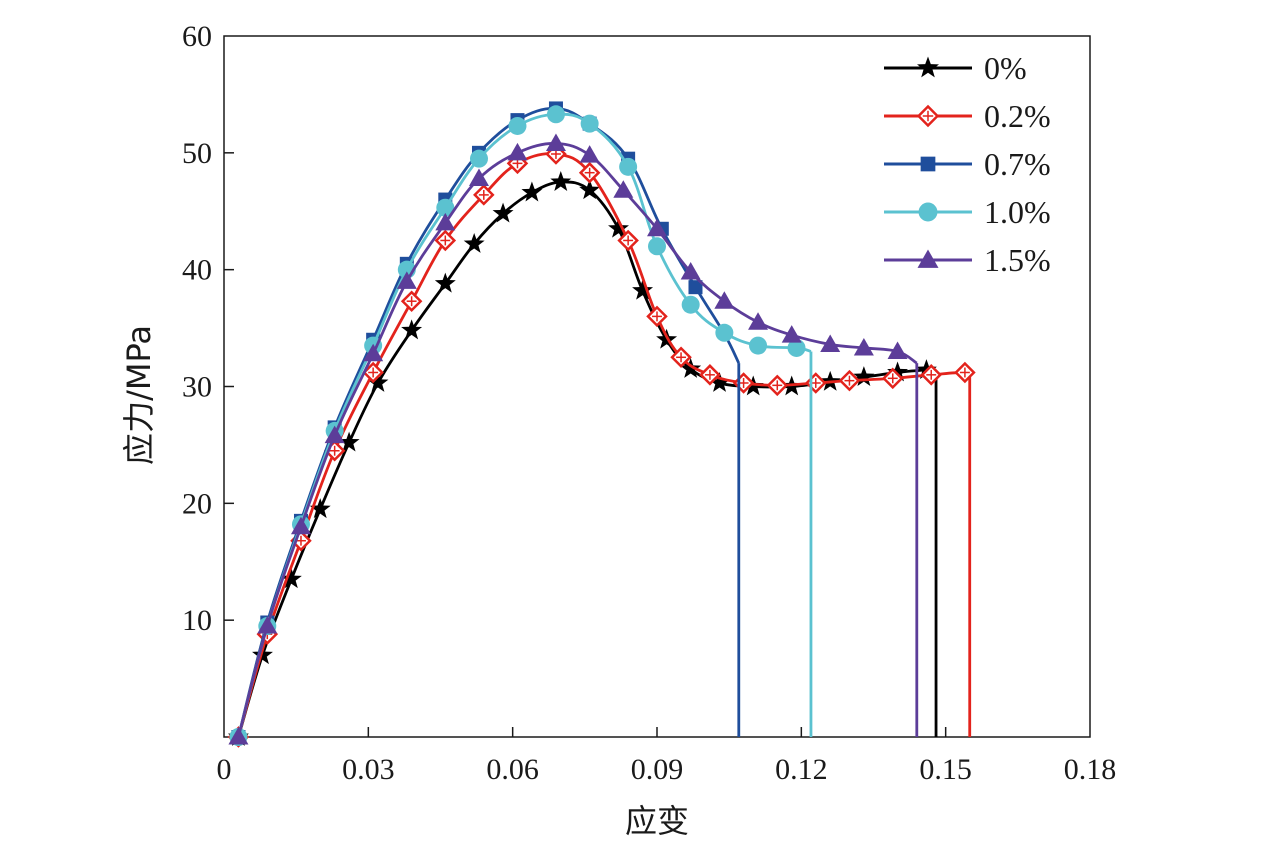 The width and height of the screenshot is (1276, 844). Describe the element at coordinates (967, 116) in the screenshot. I see `legend-item: 0.2%` at that location.